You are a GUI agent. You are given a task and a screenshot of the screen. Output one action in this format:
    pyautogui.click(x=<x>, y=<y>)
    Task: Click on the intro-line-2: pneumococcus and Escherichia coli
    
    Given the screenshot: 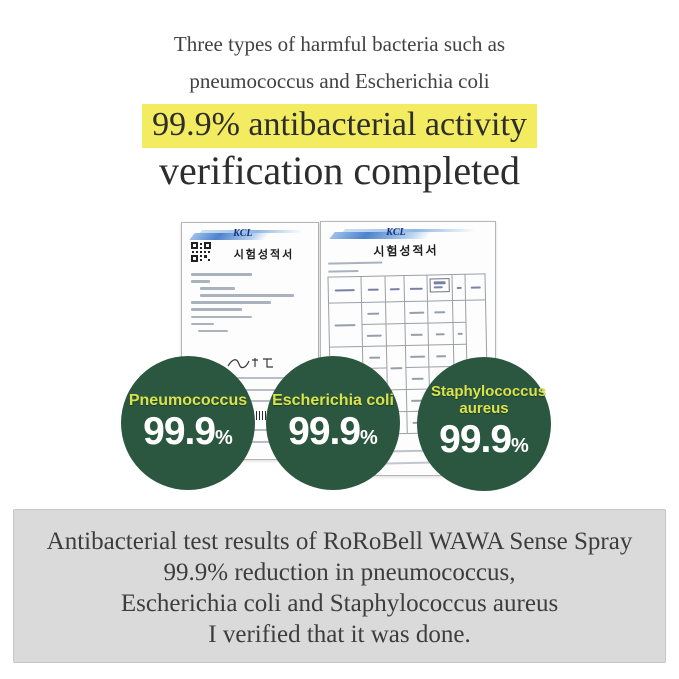 What is the action you would take?
    pyautogui.click(x=339, y=81)
    